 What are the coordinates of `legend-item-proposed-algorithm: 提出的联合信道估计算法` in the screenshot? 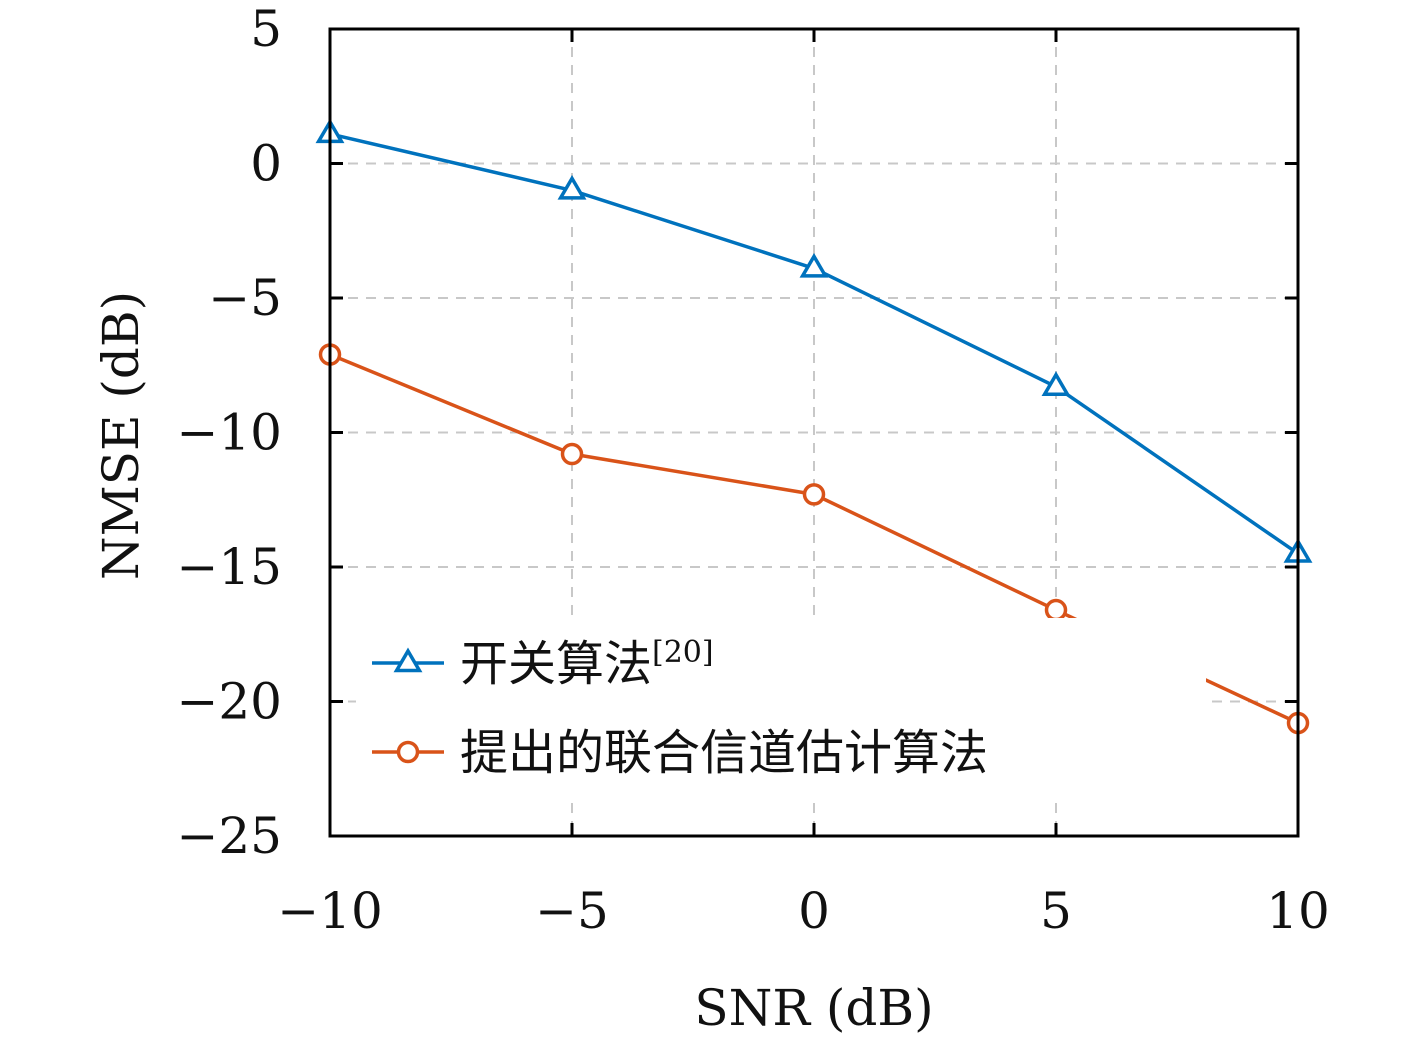 It's located at (680, 753).